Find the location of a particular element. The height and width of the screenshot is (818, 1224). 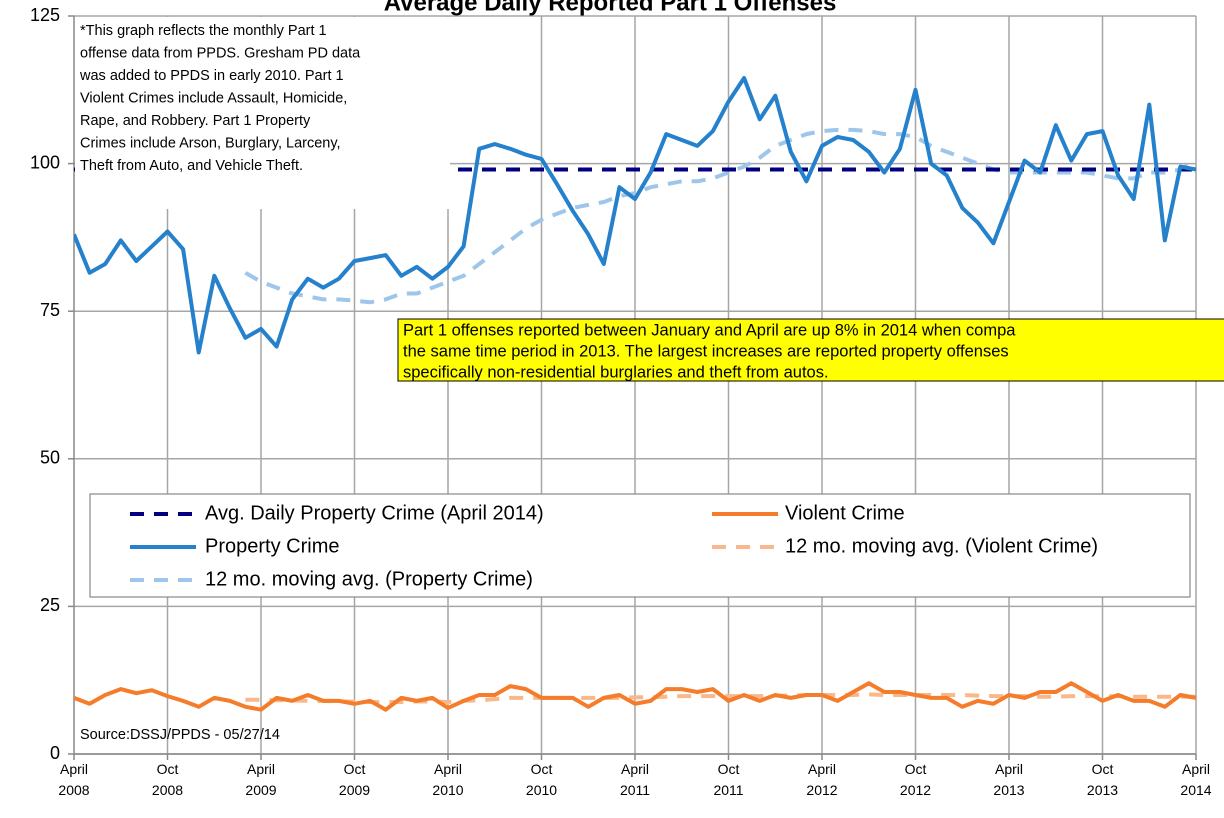

chart-title: Average Daily Reported Part 1 Offenses is located at coordinates (610, 8).